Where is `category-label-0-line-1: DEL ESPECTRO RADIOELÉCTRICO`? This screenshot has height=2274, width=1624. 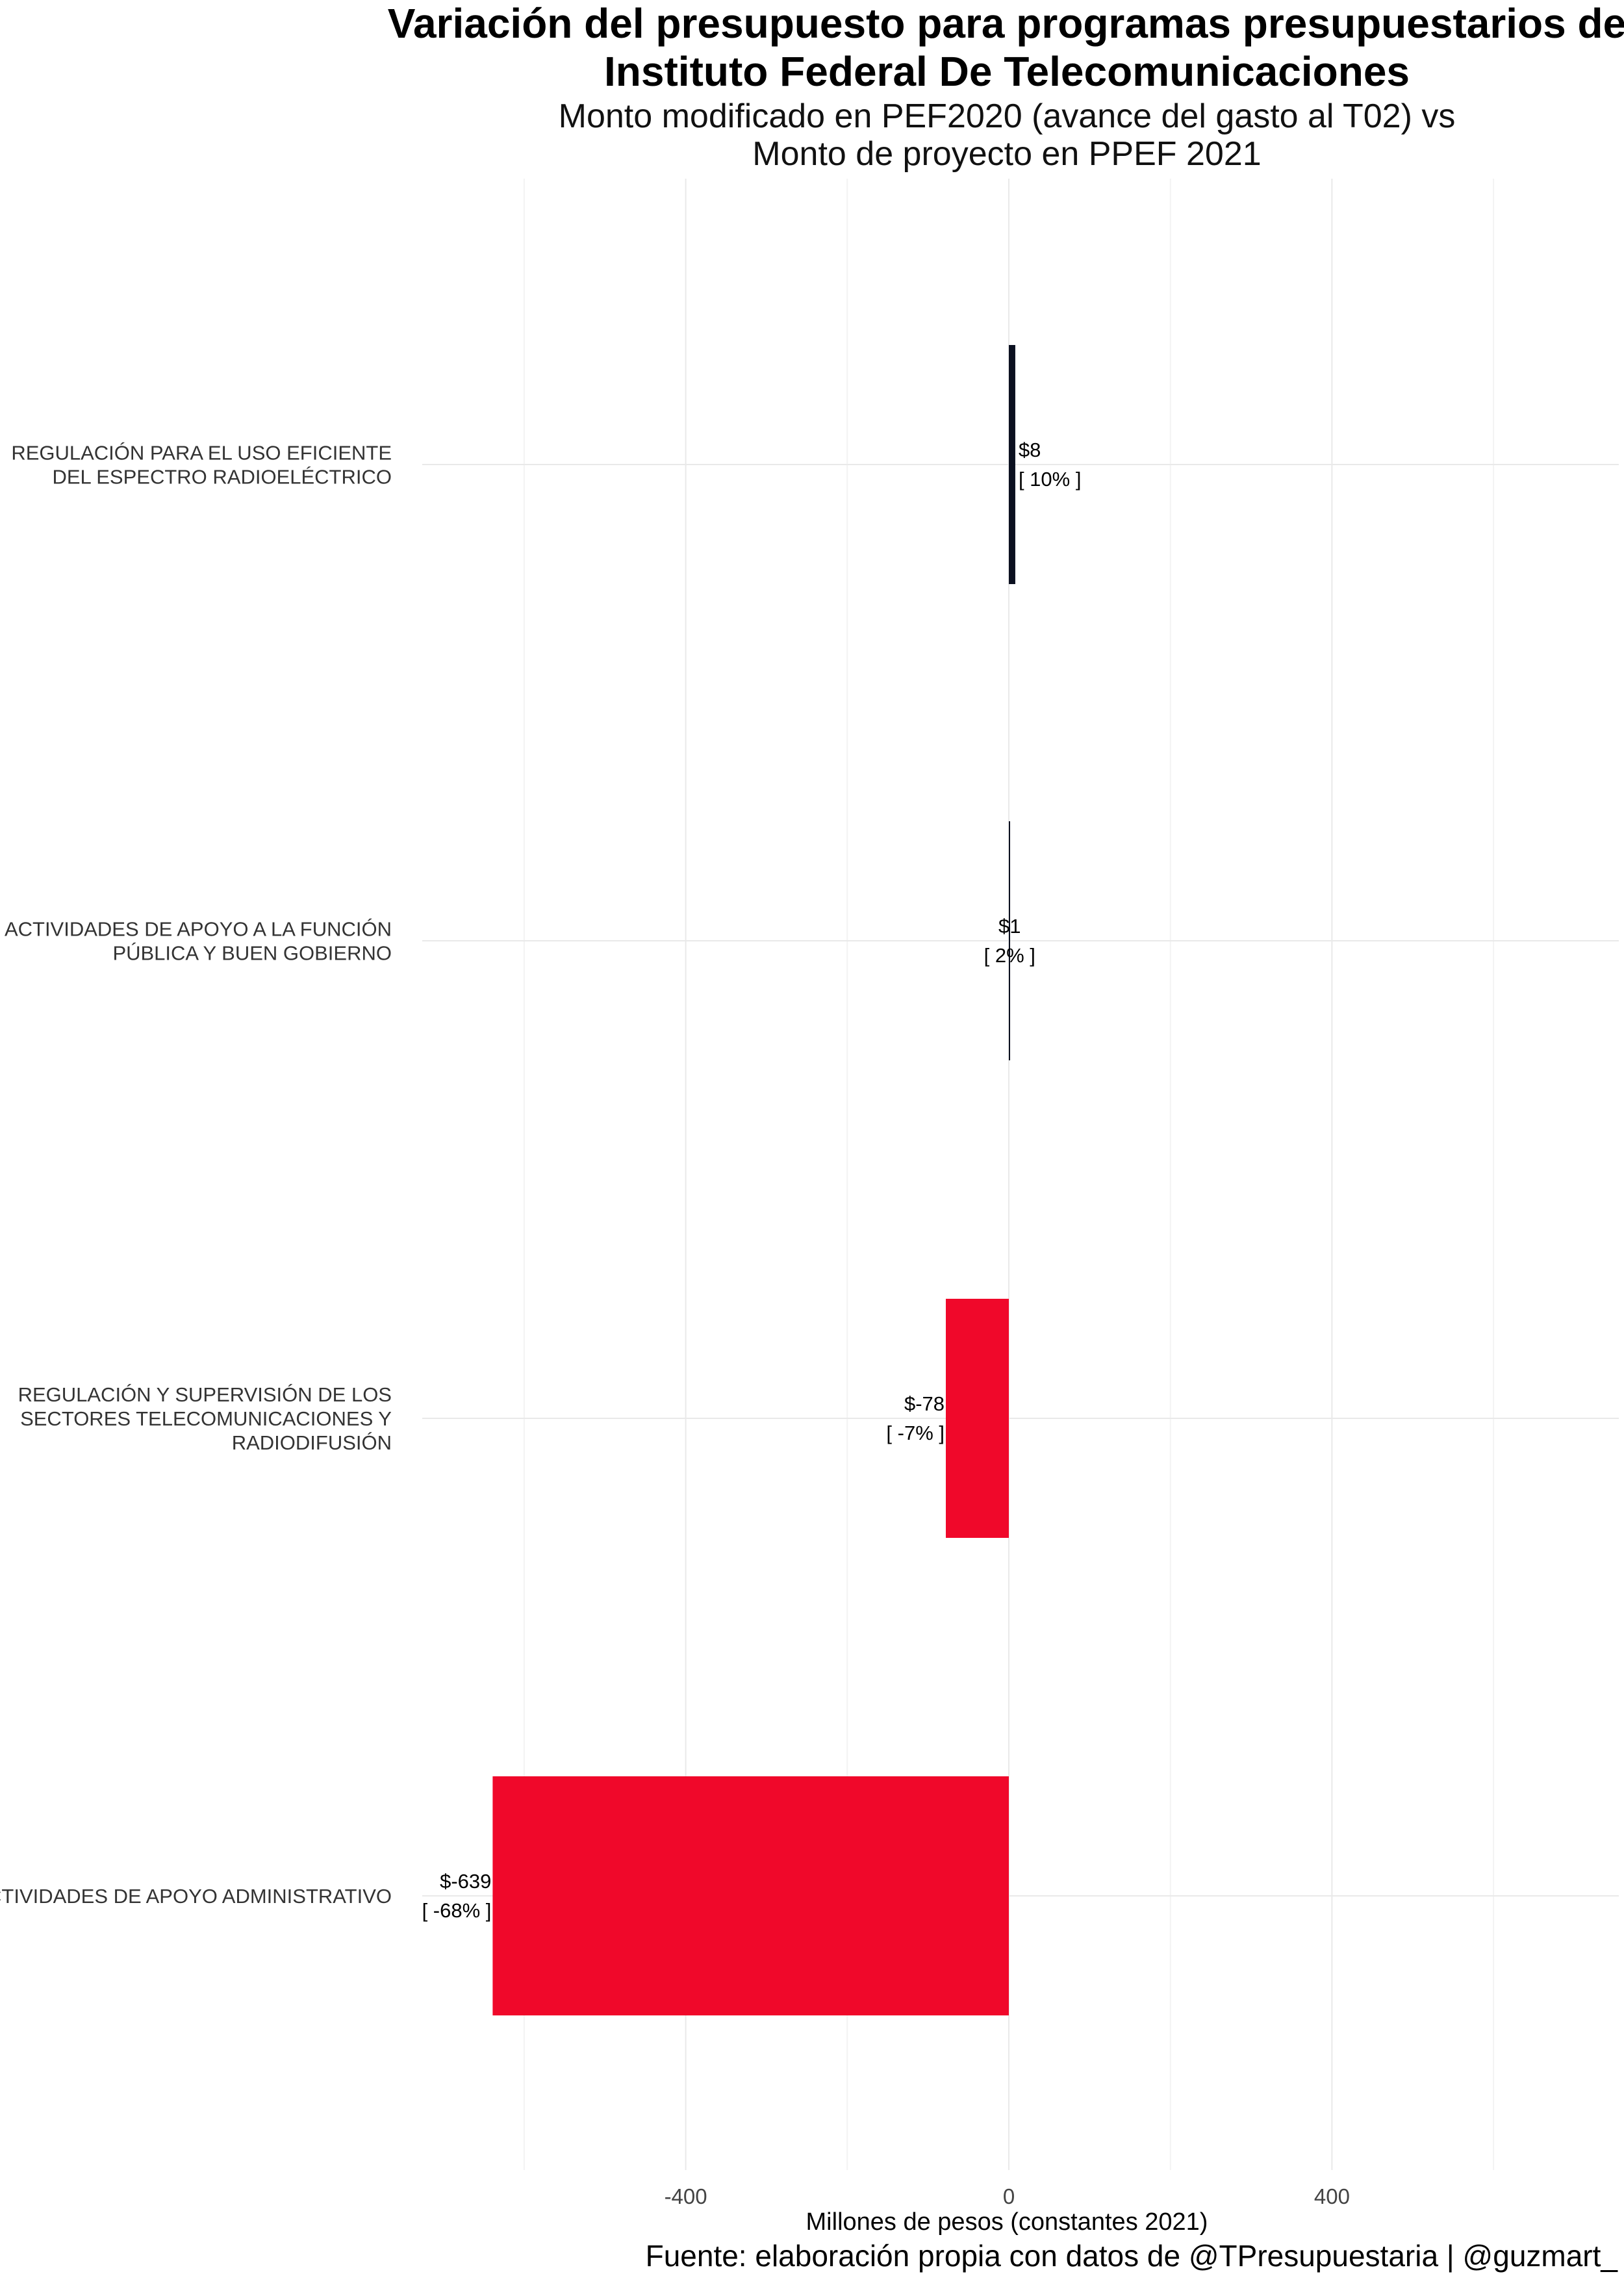
category-label-0-line-1: DEL ESPECTRO RADIOELÉCTRICO is located at coordinates (222, 477).